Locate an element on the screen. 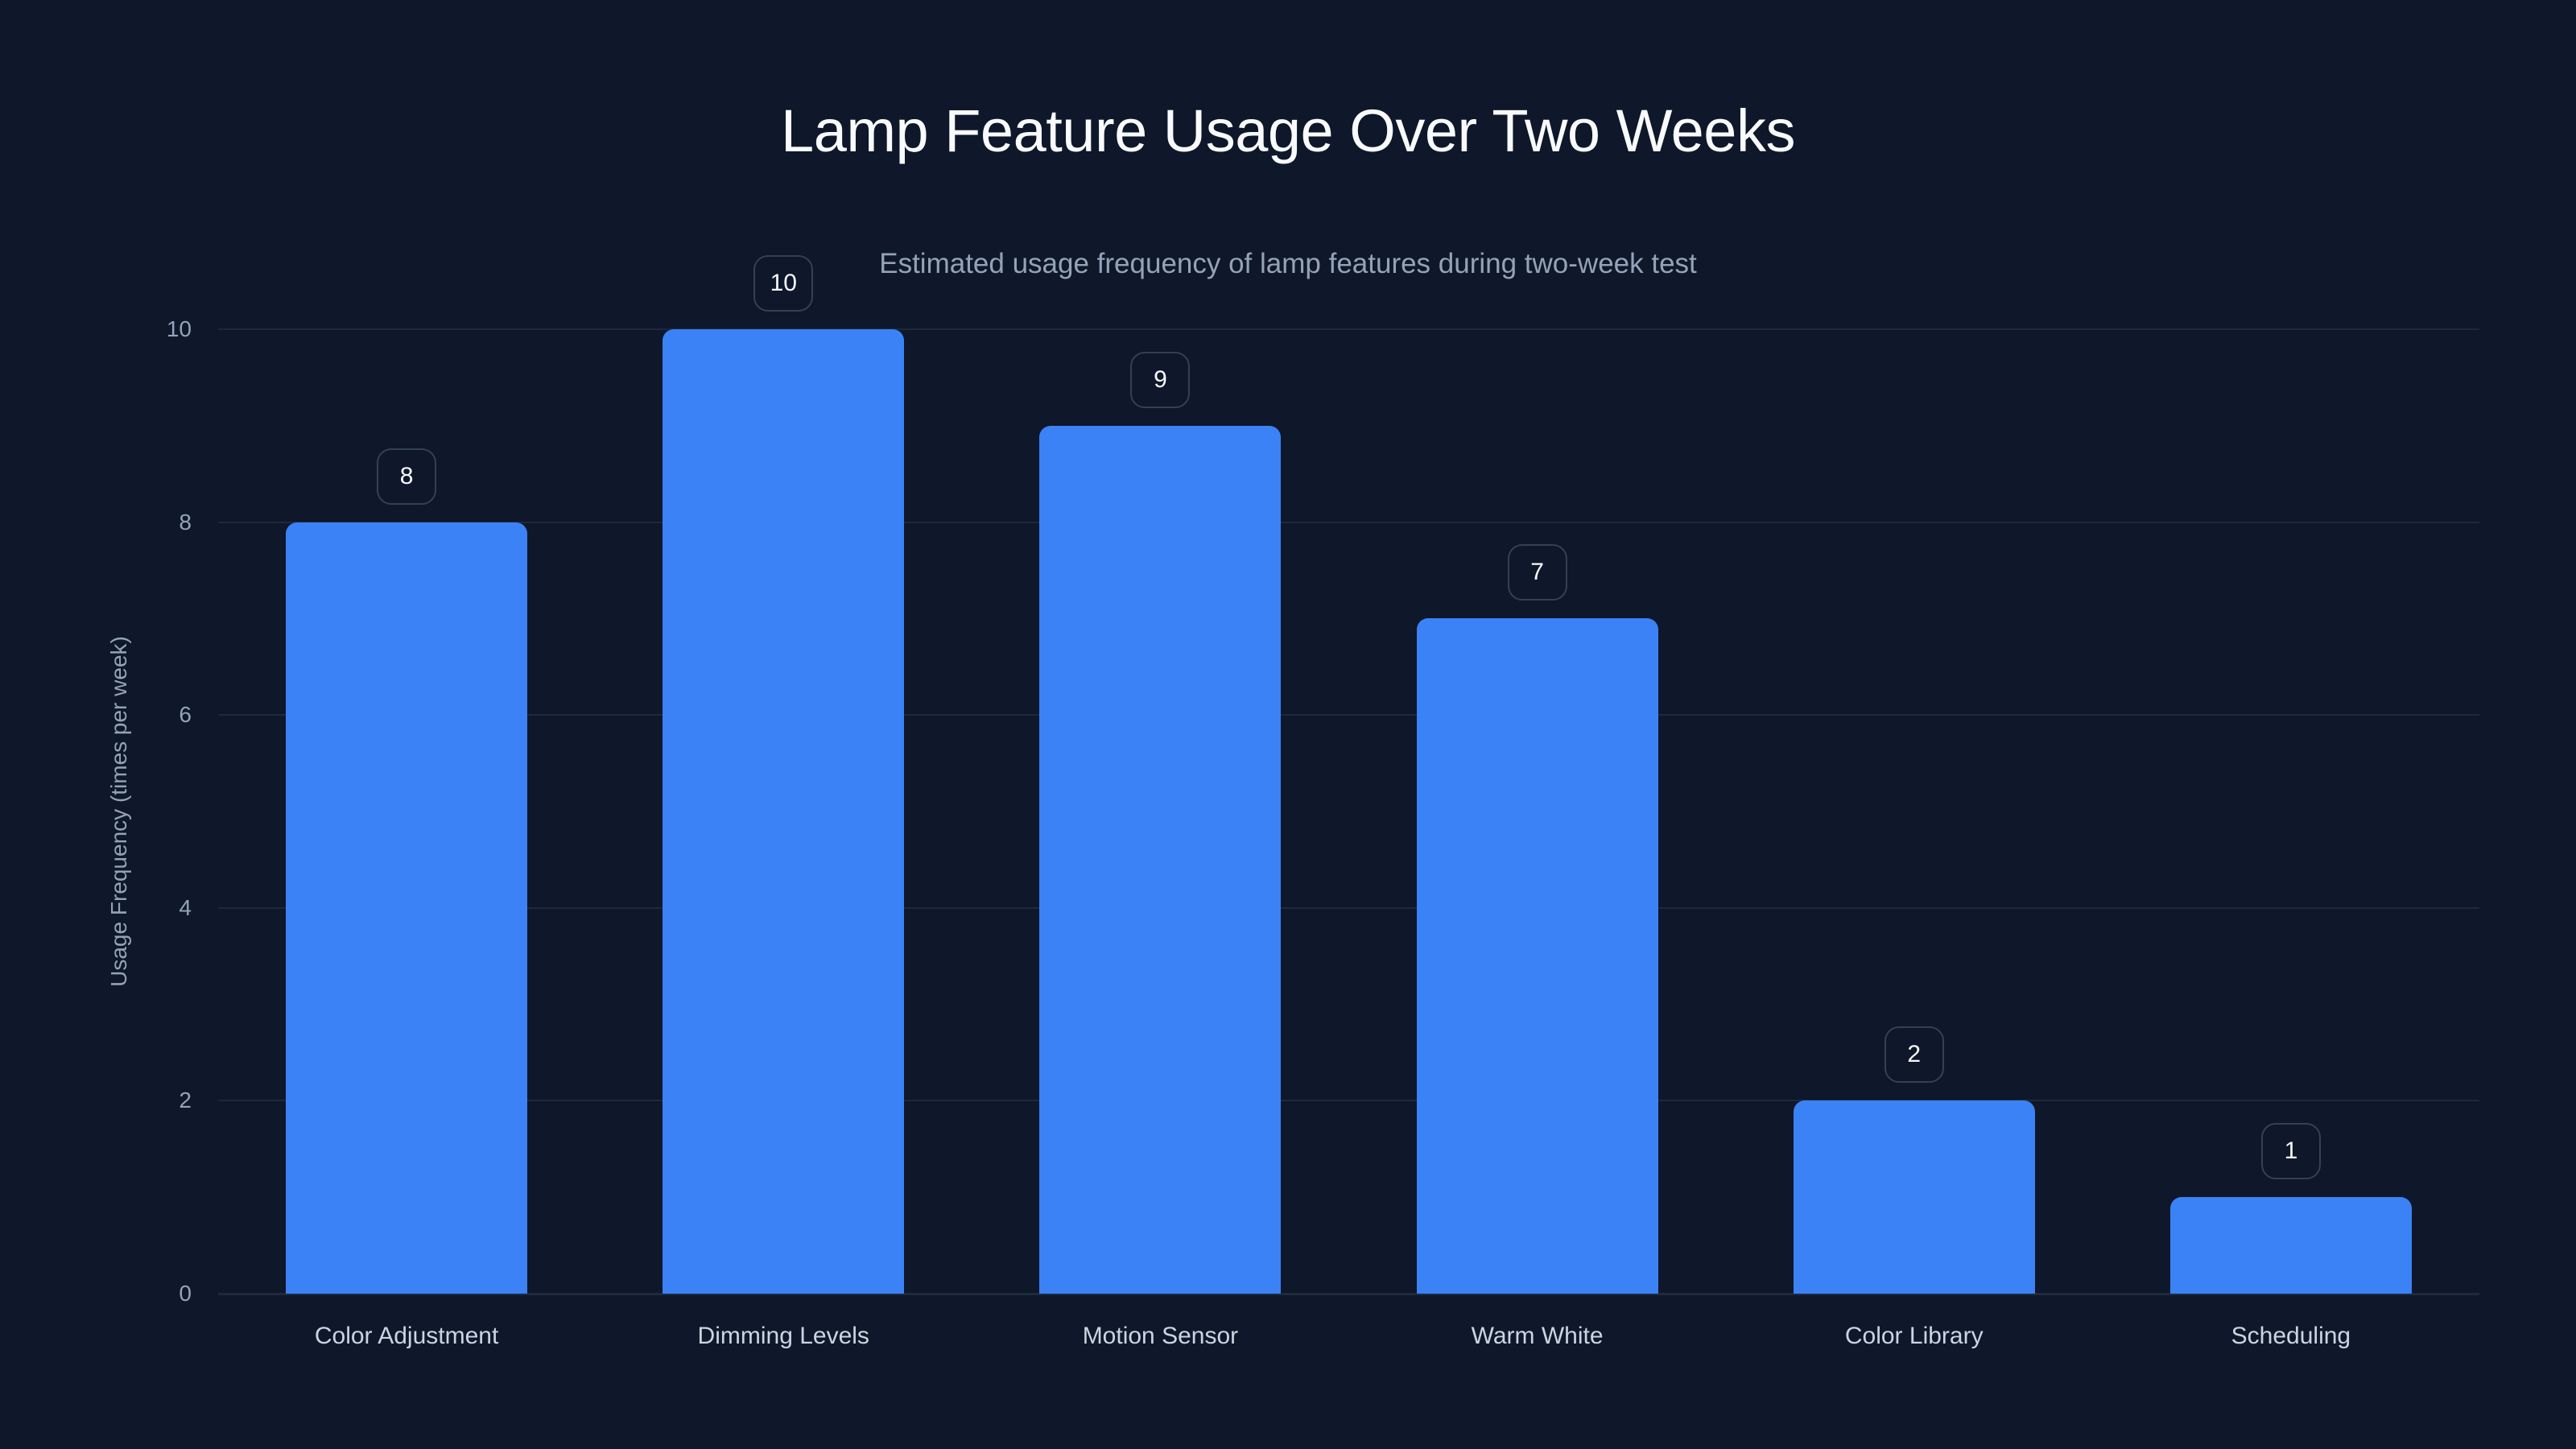  value-label: 9 is located at coordinates (1160, 379).